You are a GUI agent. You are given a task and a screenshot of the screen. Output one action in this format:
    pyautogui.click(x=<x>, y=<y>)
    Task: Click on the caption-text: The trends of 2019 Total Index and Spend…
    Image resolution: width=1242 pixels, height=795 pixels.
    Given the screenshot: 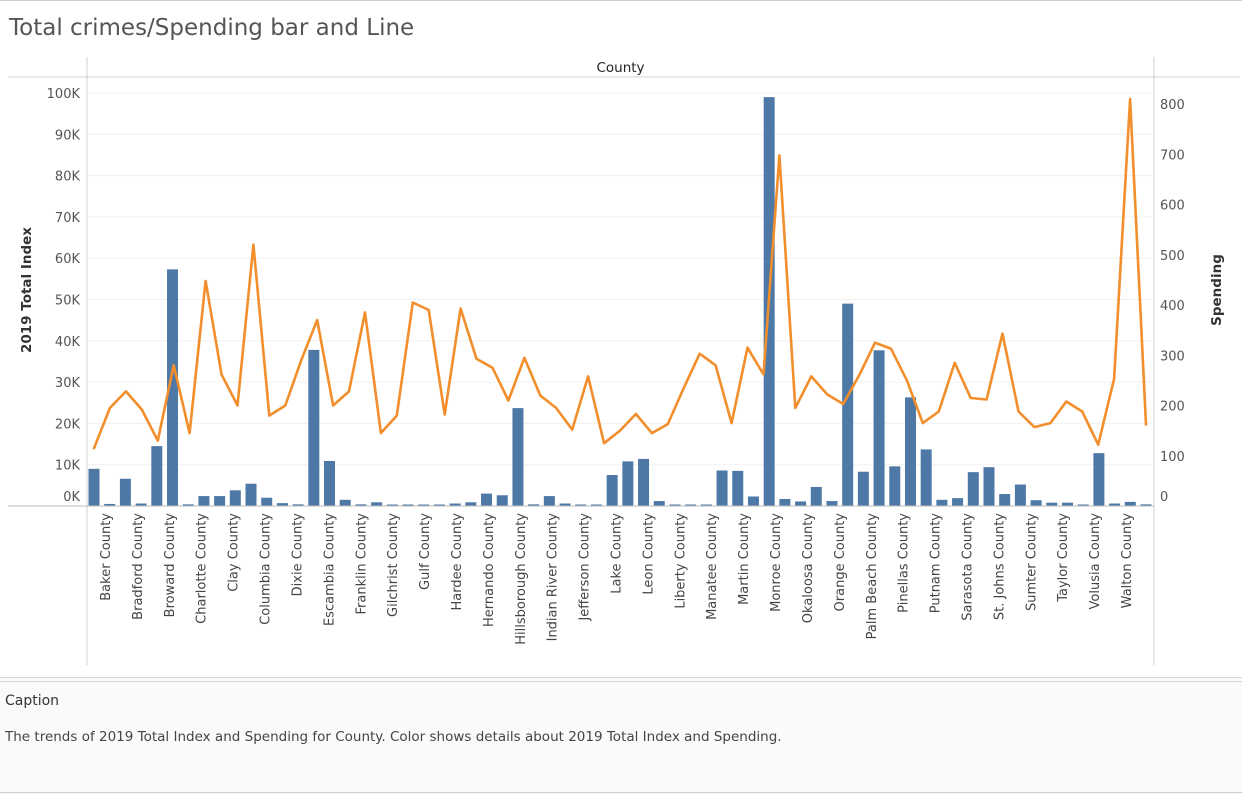 What is the action you would take?
    pyautogui.click(x=393, y=737)
    